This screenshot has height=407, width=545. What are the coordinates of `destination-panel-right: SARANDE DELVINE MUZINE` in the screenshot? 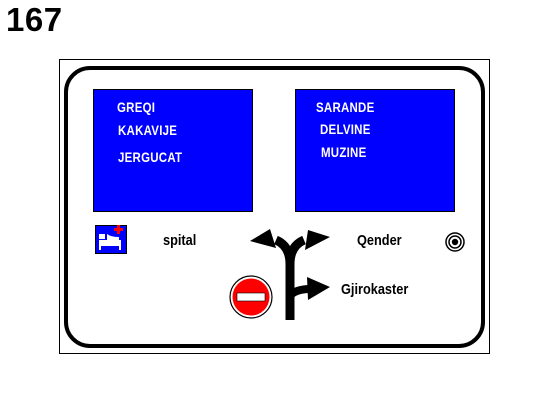 It's located at (375, 150).